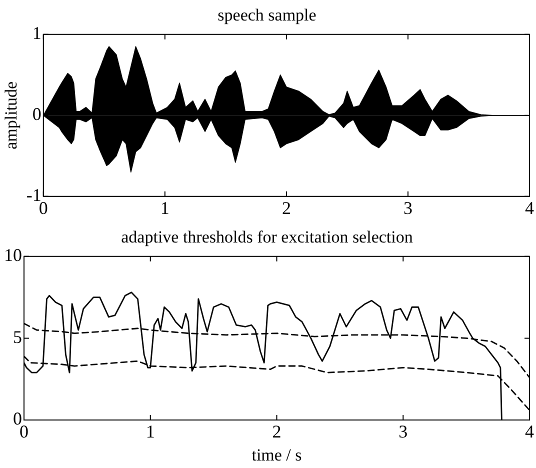 The width and height of the screenshot is (536, 468). Describe the element at coordinates (11, 115) in the screenshot. I see `y-axis-title: amplitude` at that location.